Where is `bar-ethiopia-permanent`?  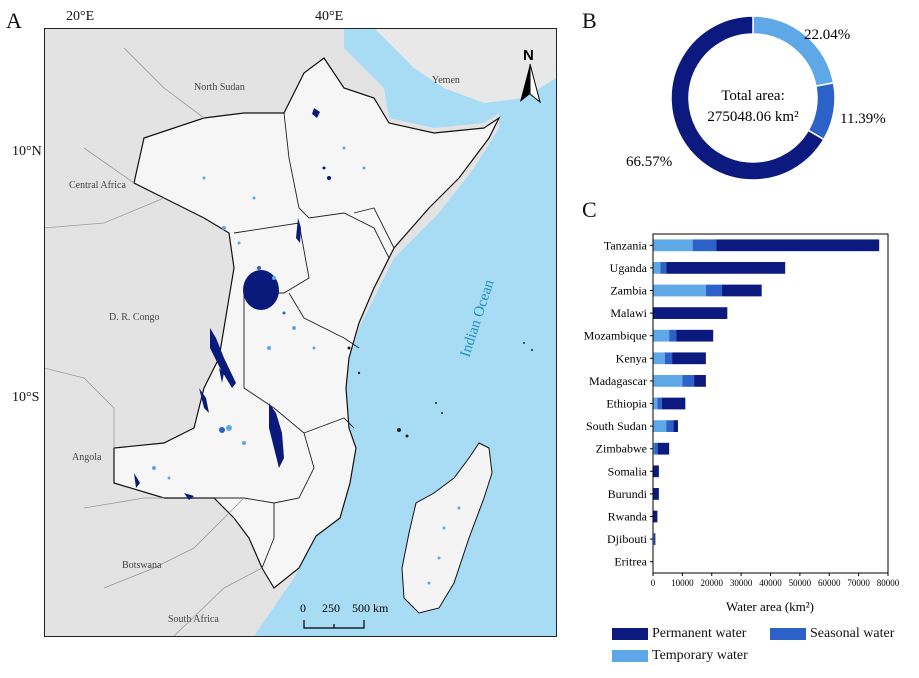
bar-ethiopia-permanent is located at coordinates (673, 403).